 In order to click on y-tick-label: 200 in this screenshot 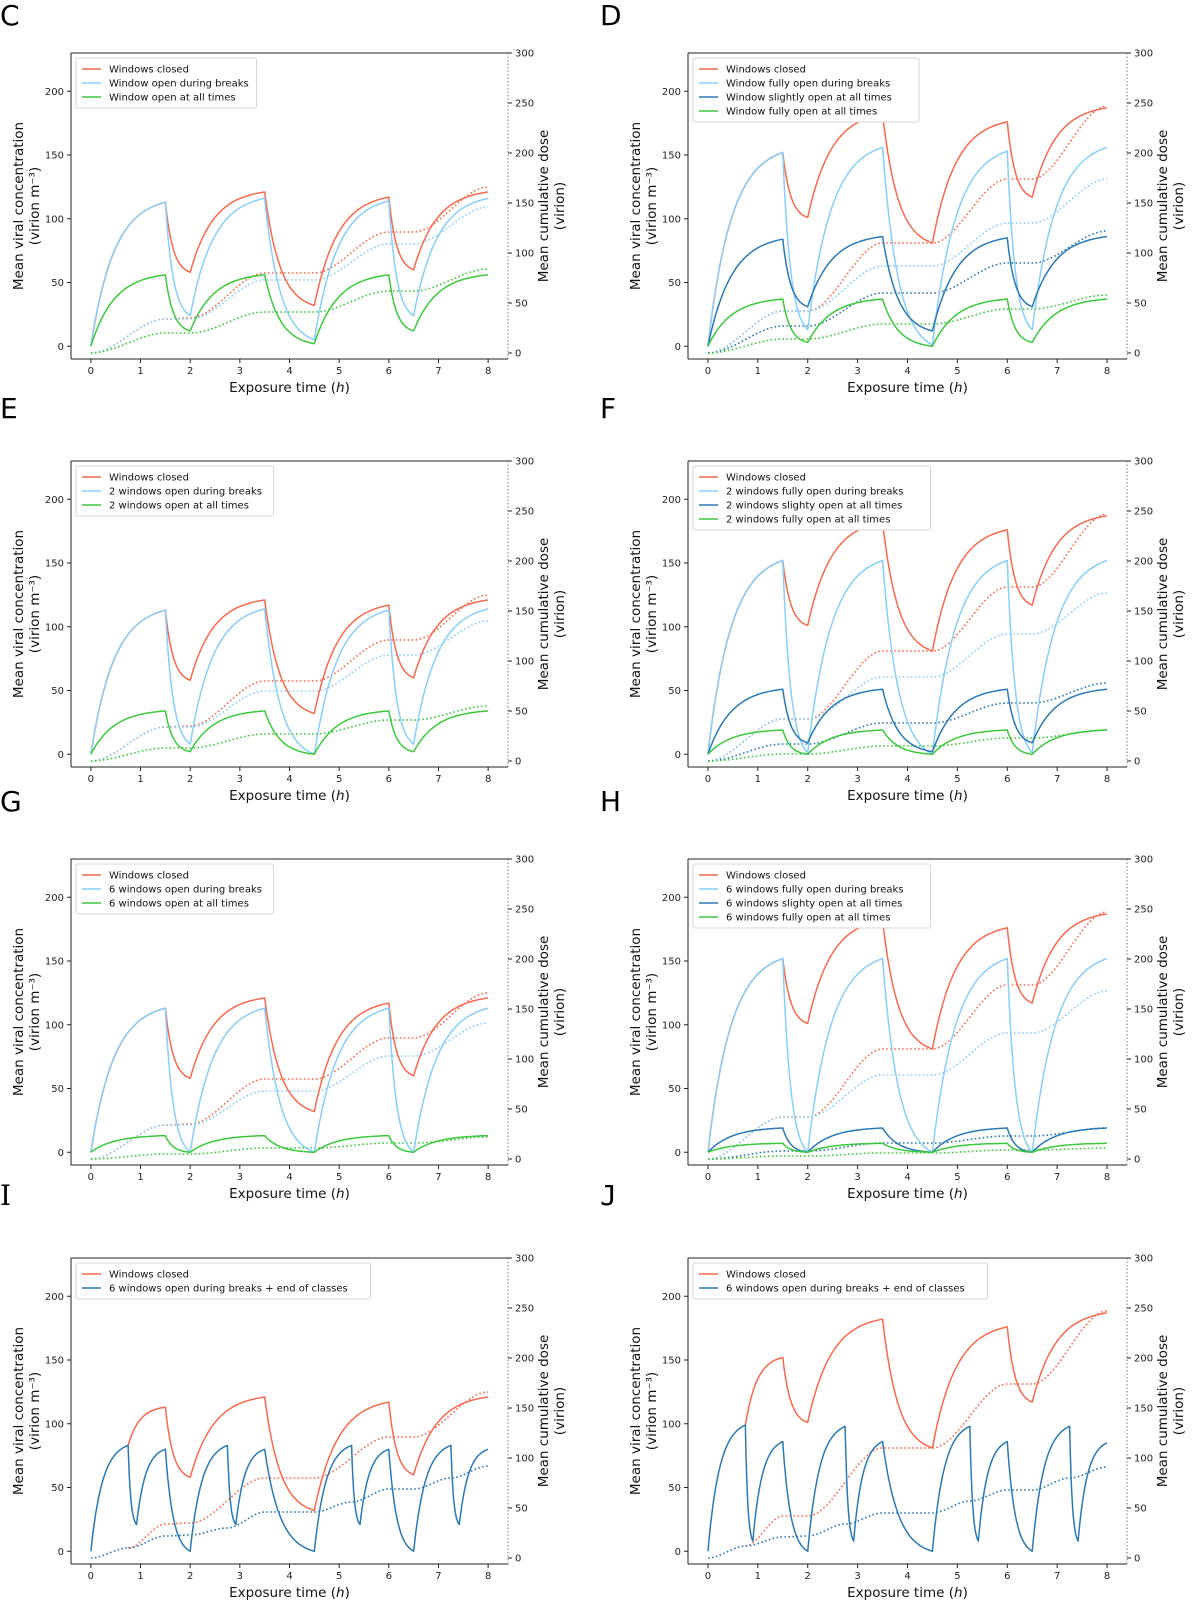, I will do `click(54, 92)`.